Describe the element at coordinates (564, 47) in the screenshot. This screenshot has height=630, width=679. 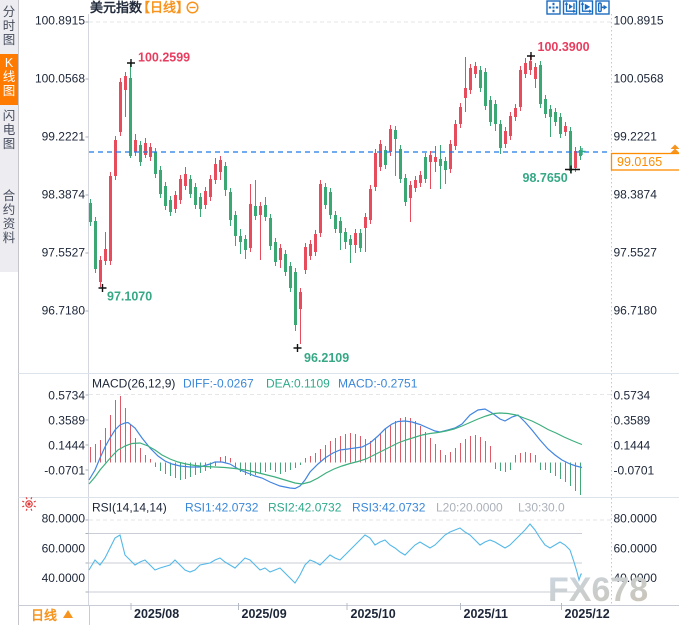
I see `svg-text: 100.3900` at that location.